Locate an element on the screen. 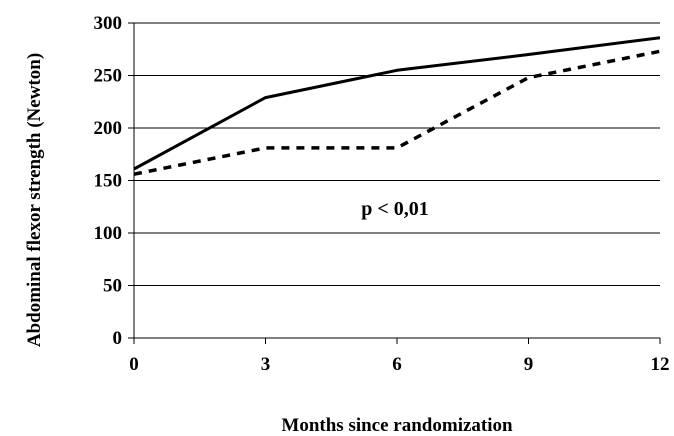  y-tick-label: 0 is located at coordinates (118, 338).